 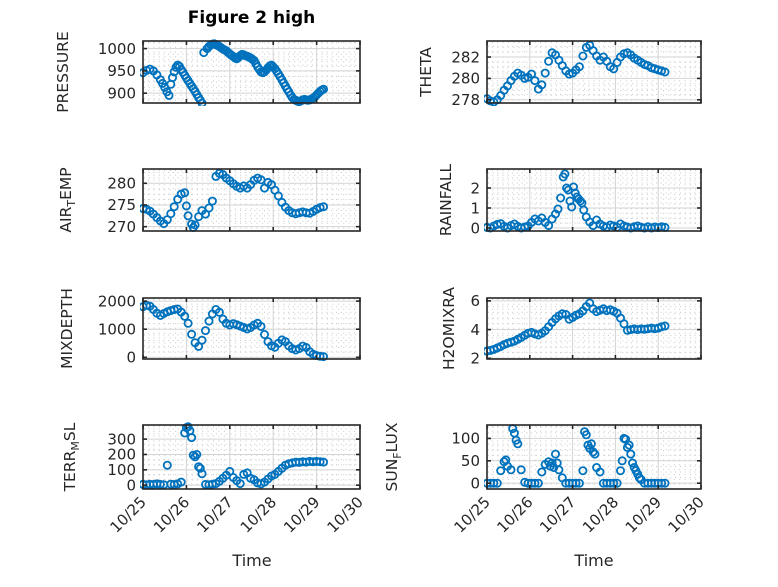 I want to click on y-axis-label-terr_msl: TERRMSL, so click(x=71, y=457).